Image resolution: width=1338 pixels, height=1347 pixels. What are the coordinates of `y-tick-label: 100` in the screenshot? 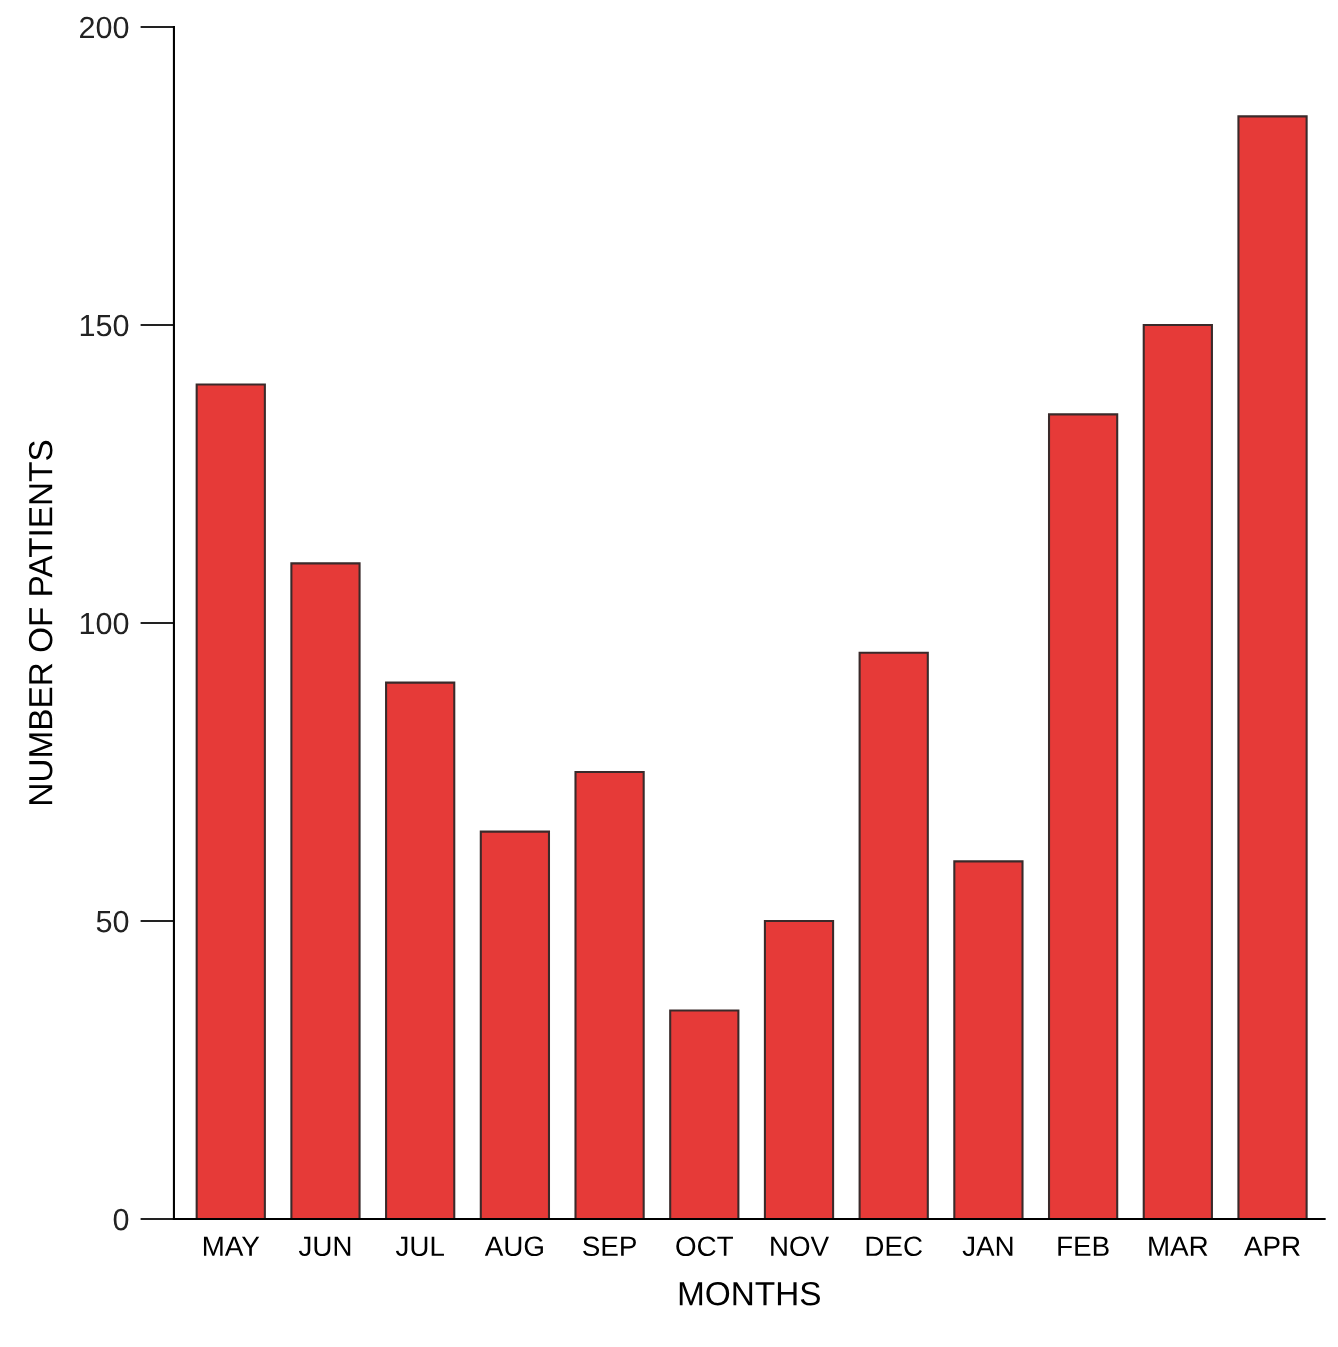 It's located at (104, 623).